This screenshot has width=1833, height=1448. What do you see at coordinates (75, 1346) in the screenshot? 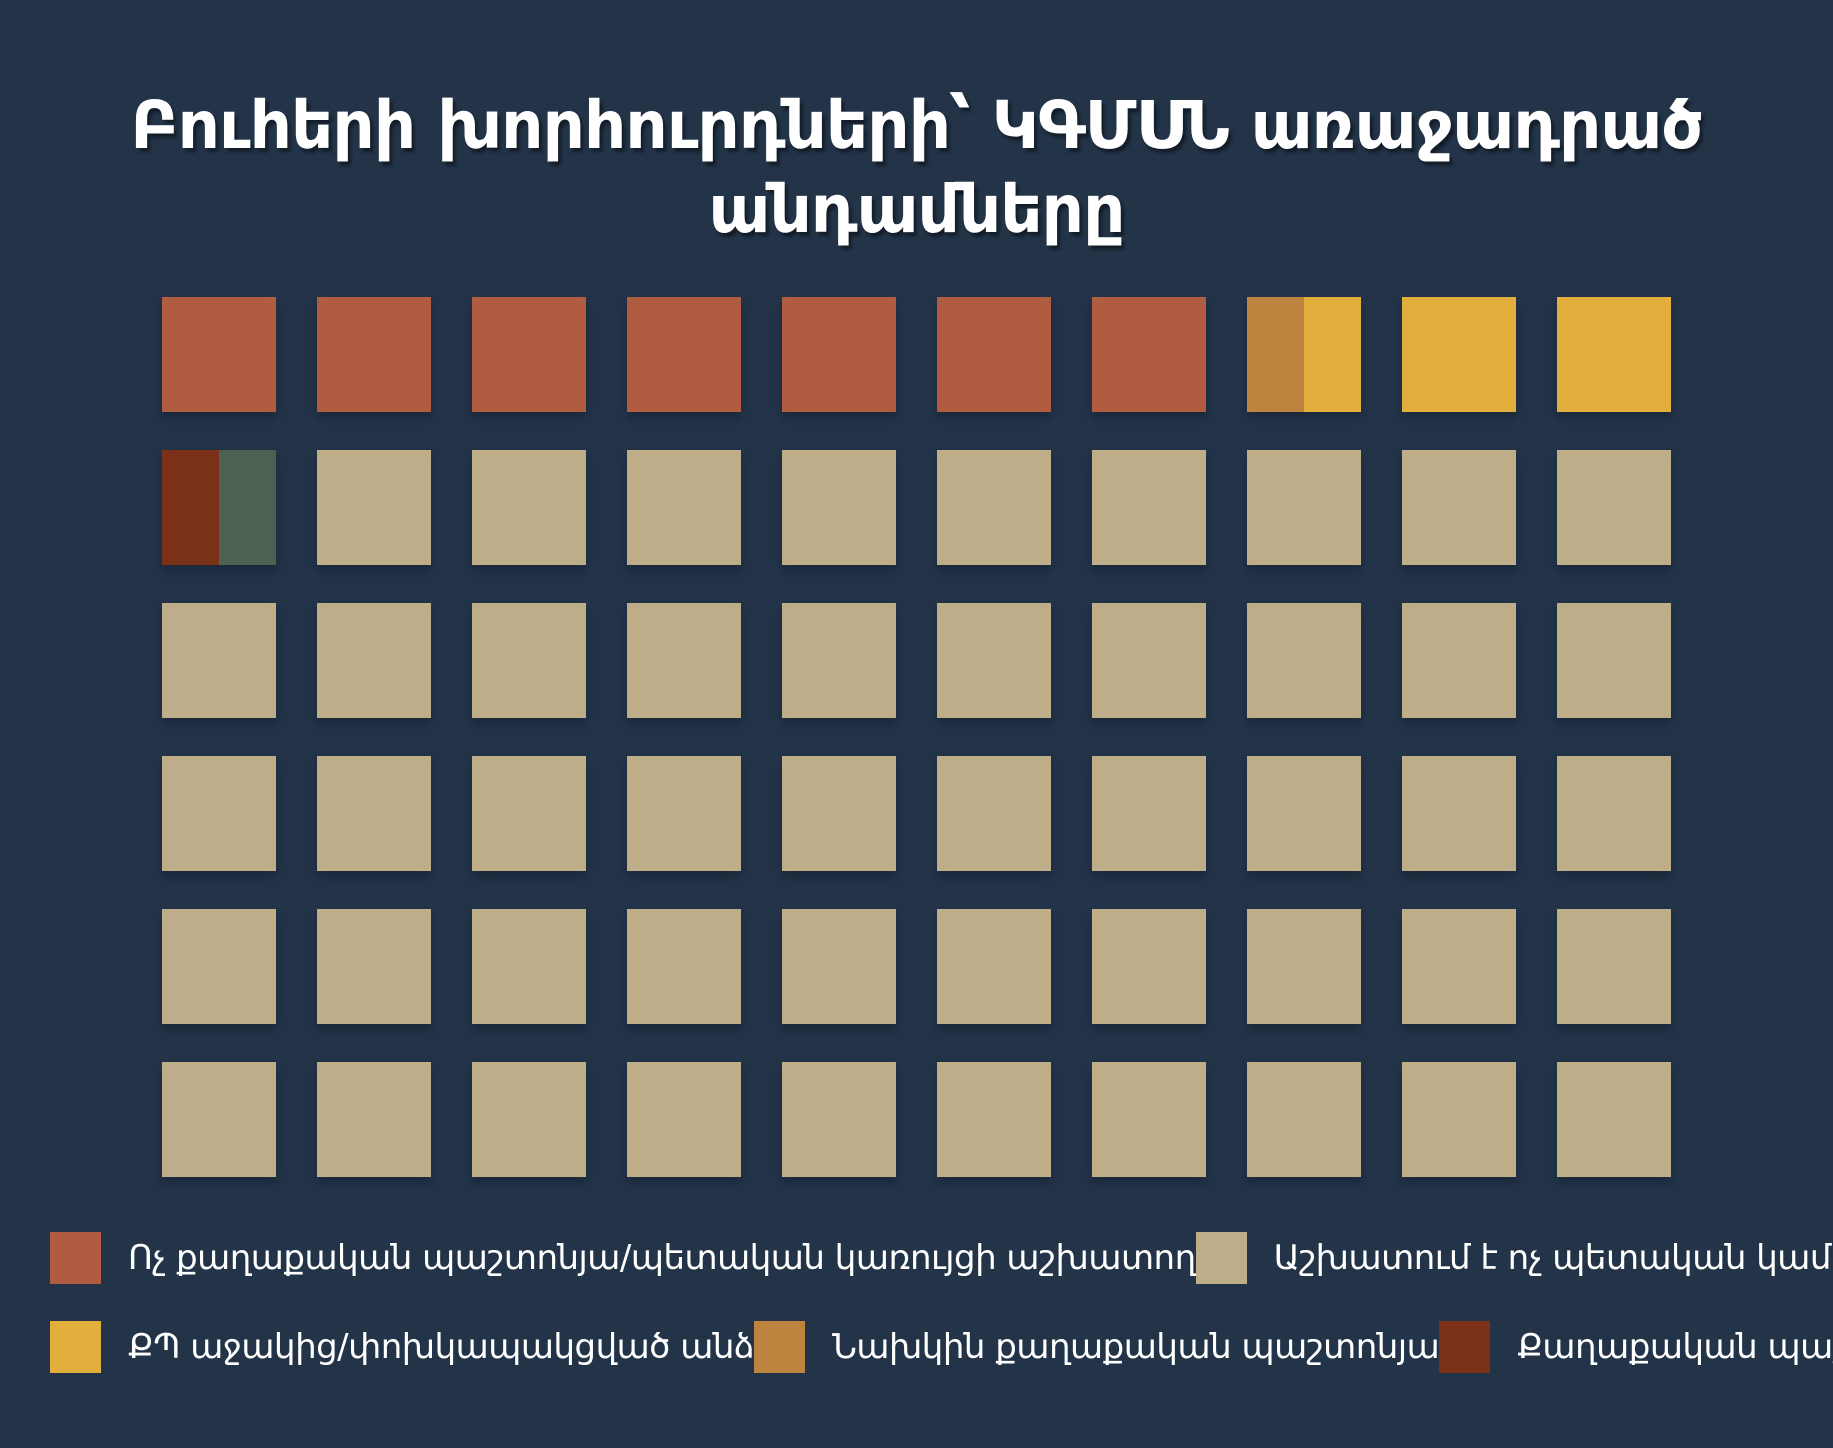
I see `legend-swatch-cp-supporter` at bounding box center [75, 1346].